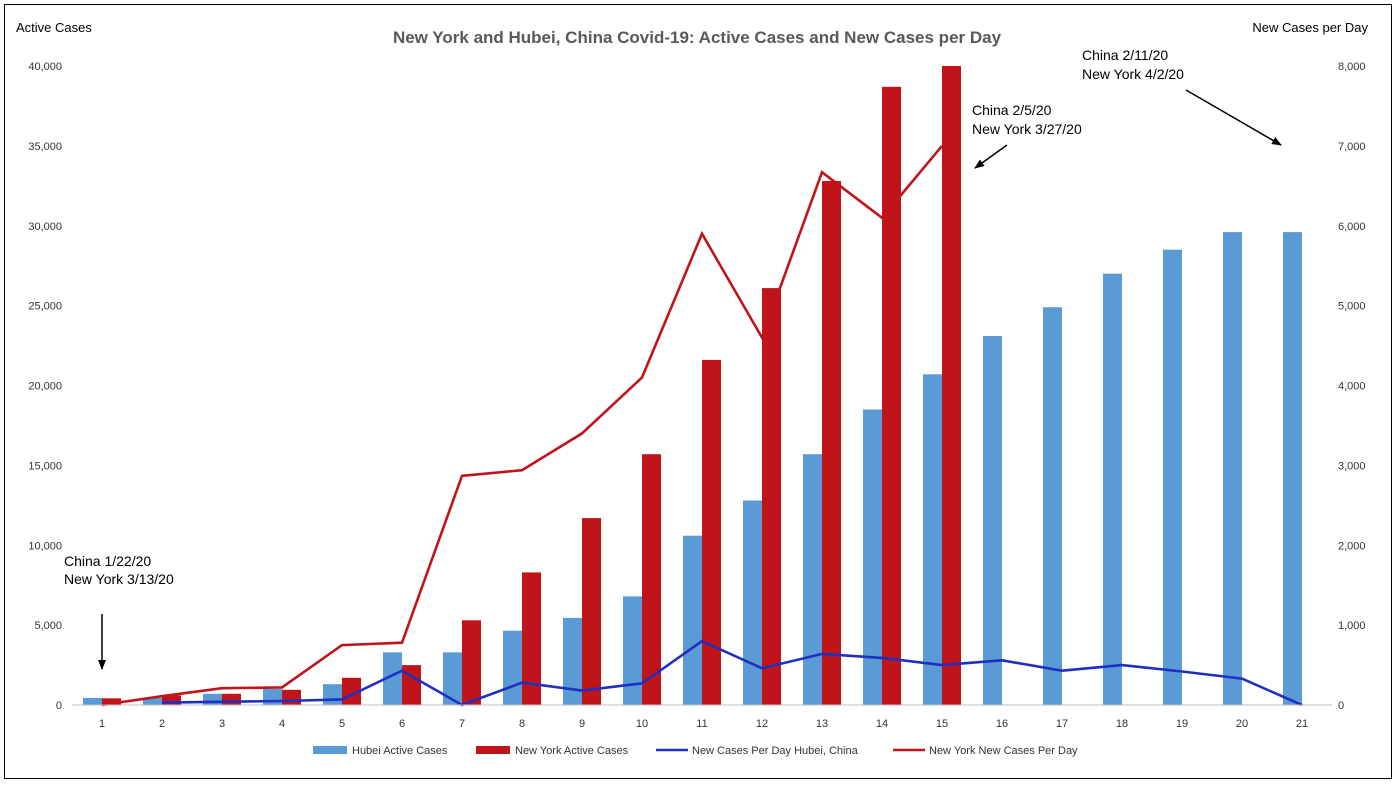 Image resolution: width=1400 pixels, height=787 pixels. What do you see at coordinates (1352, 546) in the screenshot?
I see `y-tick-right-2: 2,000` at bounding box center [1352, 546].